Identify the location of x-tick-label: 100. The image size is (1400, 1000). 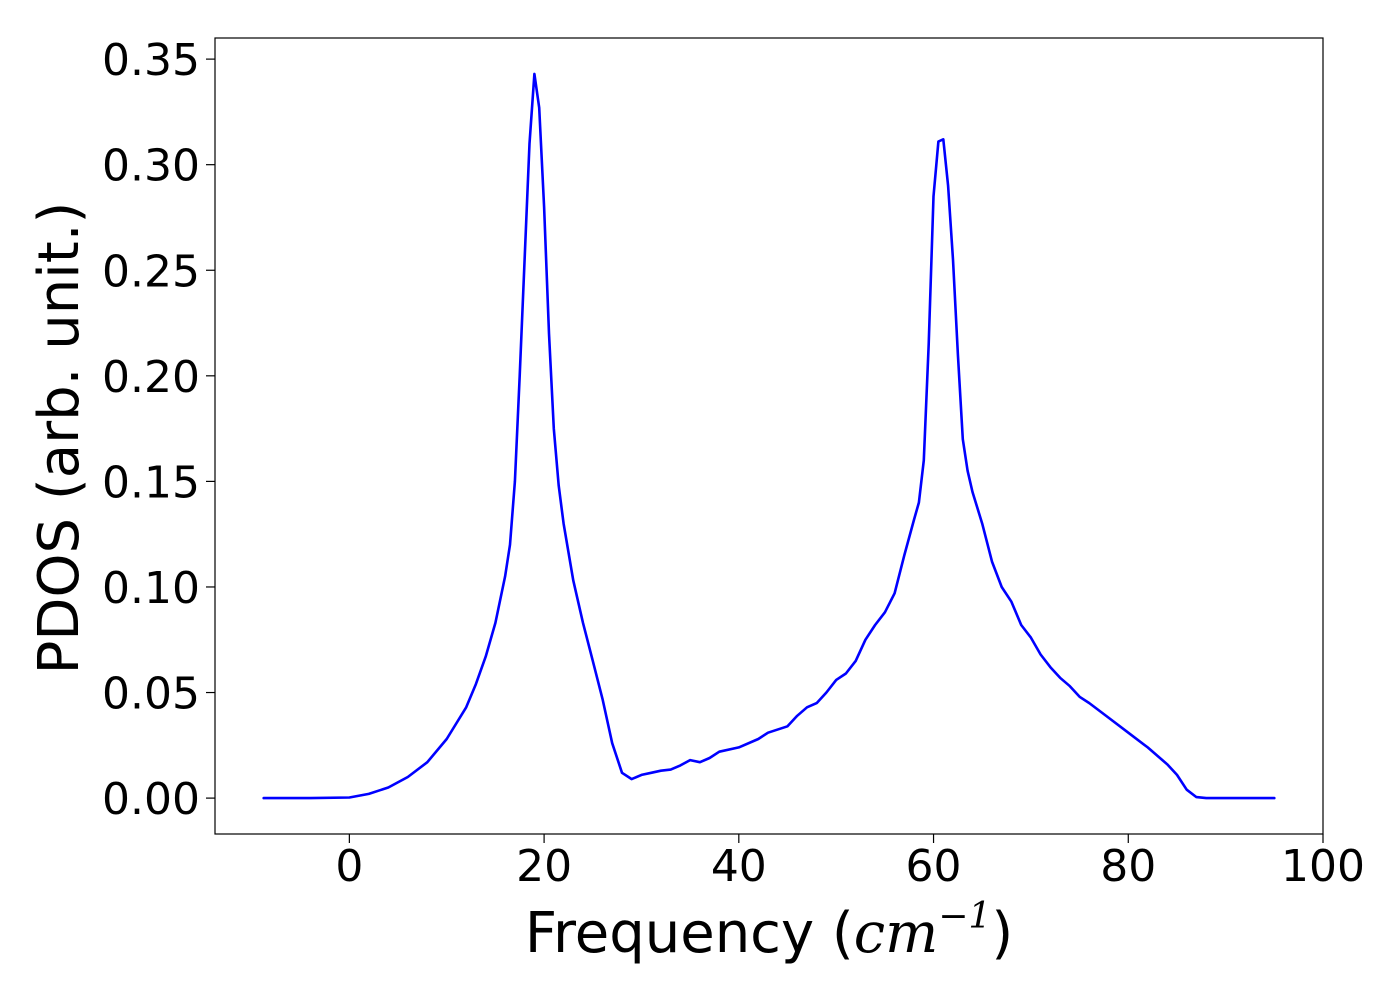
(1323, 866).